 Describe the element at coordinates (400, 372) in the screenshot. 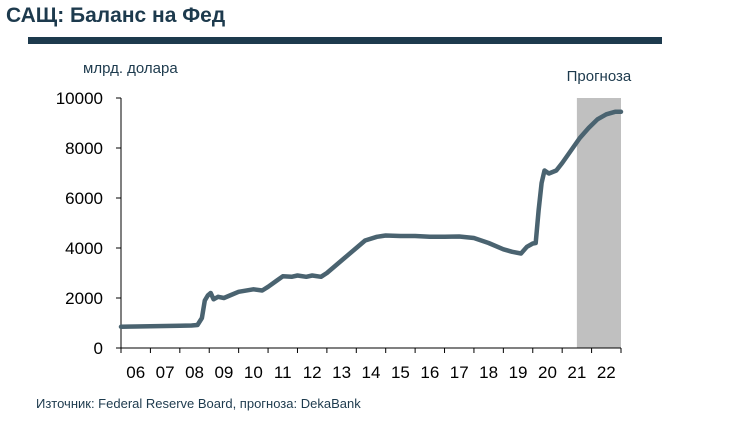

I see `x-tick-label: 15` at that location.